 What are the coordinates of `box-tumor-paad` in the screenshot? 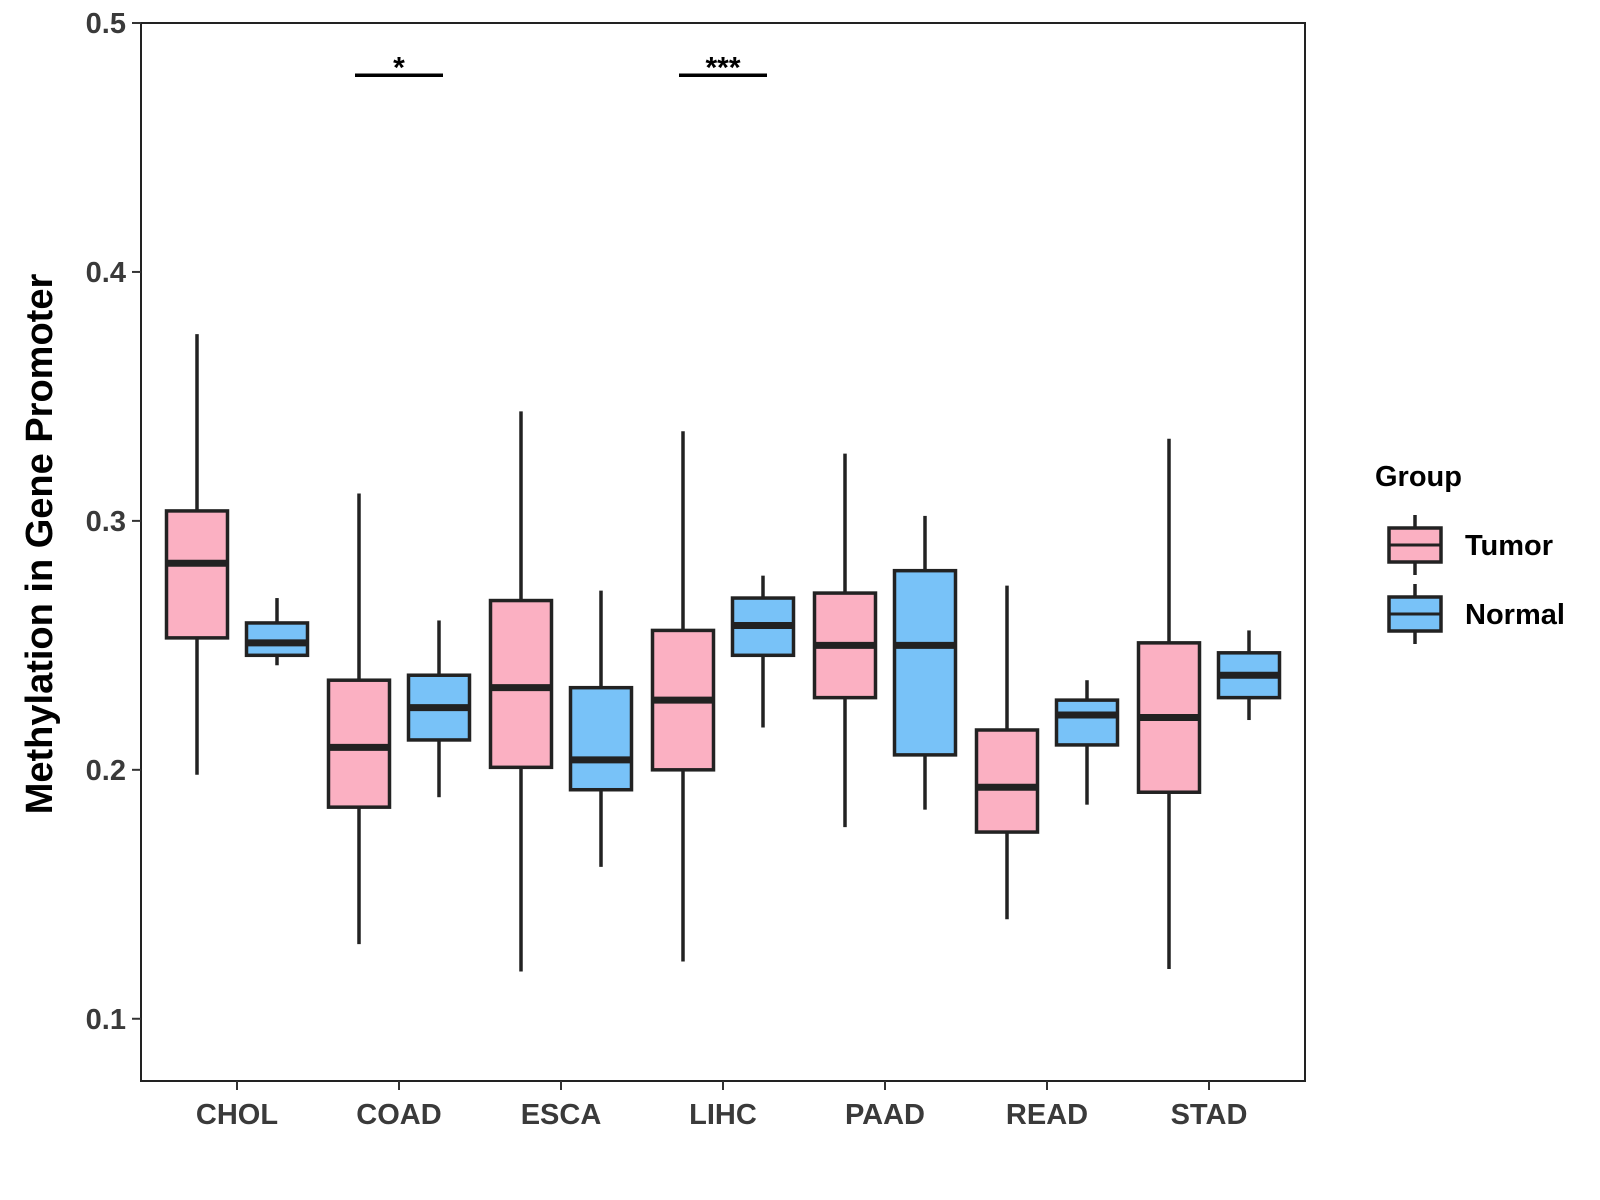 It's located at (845, 640).